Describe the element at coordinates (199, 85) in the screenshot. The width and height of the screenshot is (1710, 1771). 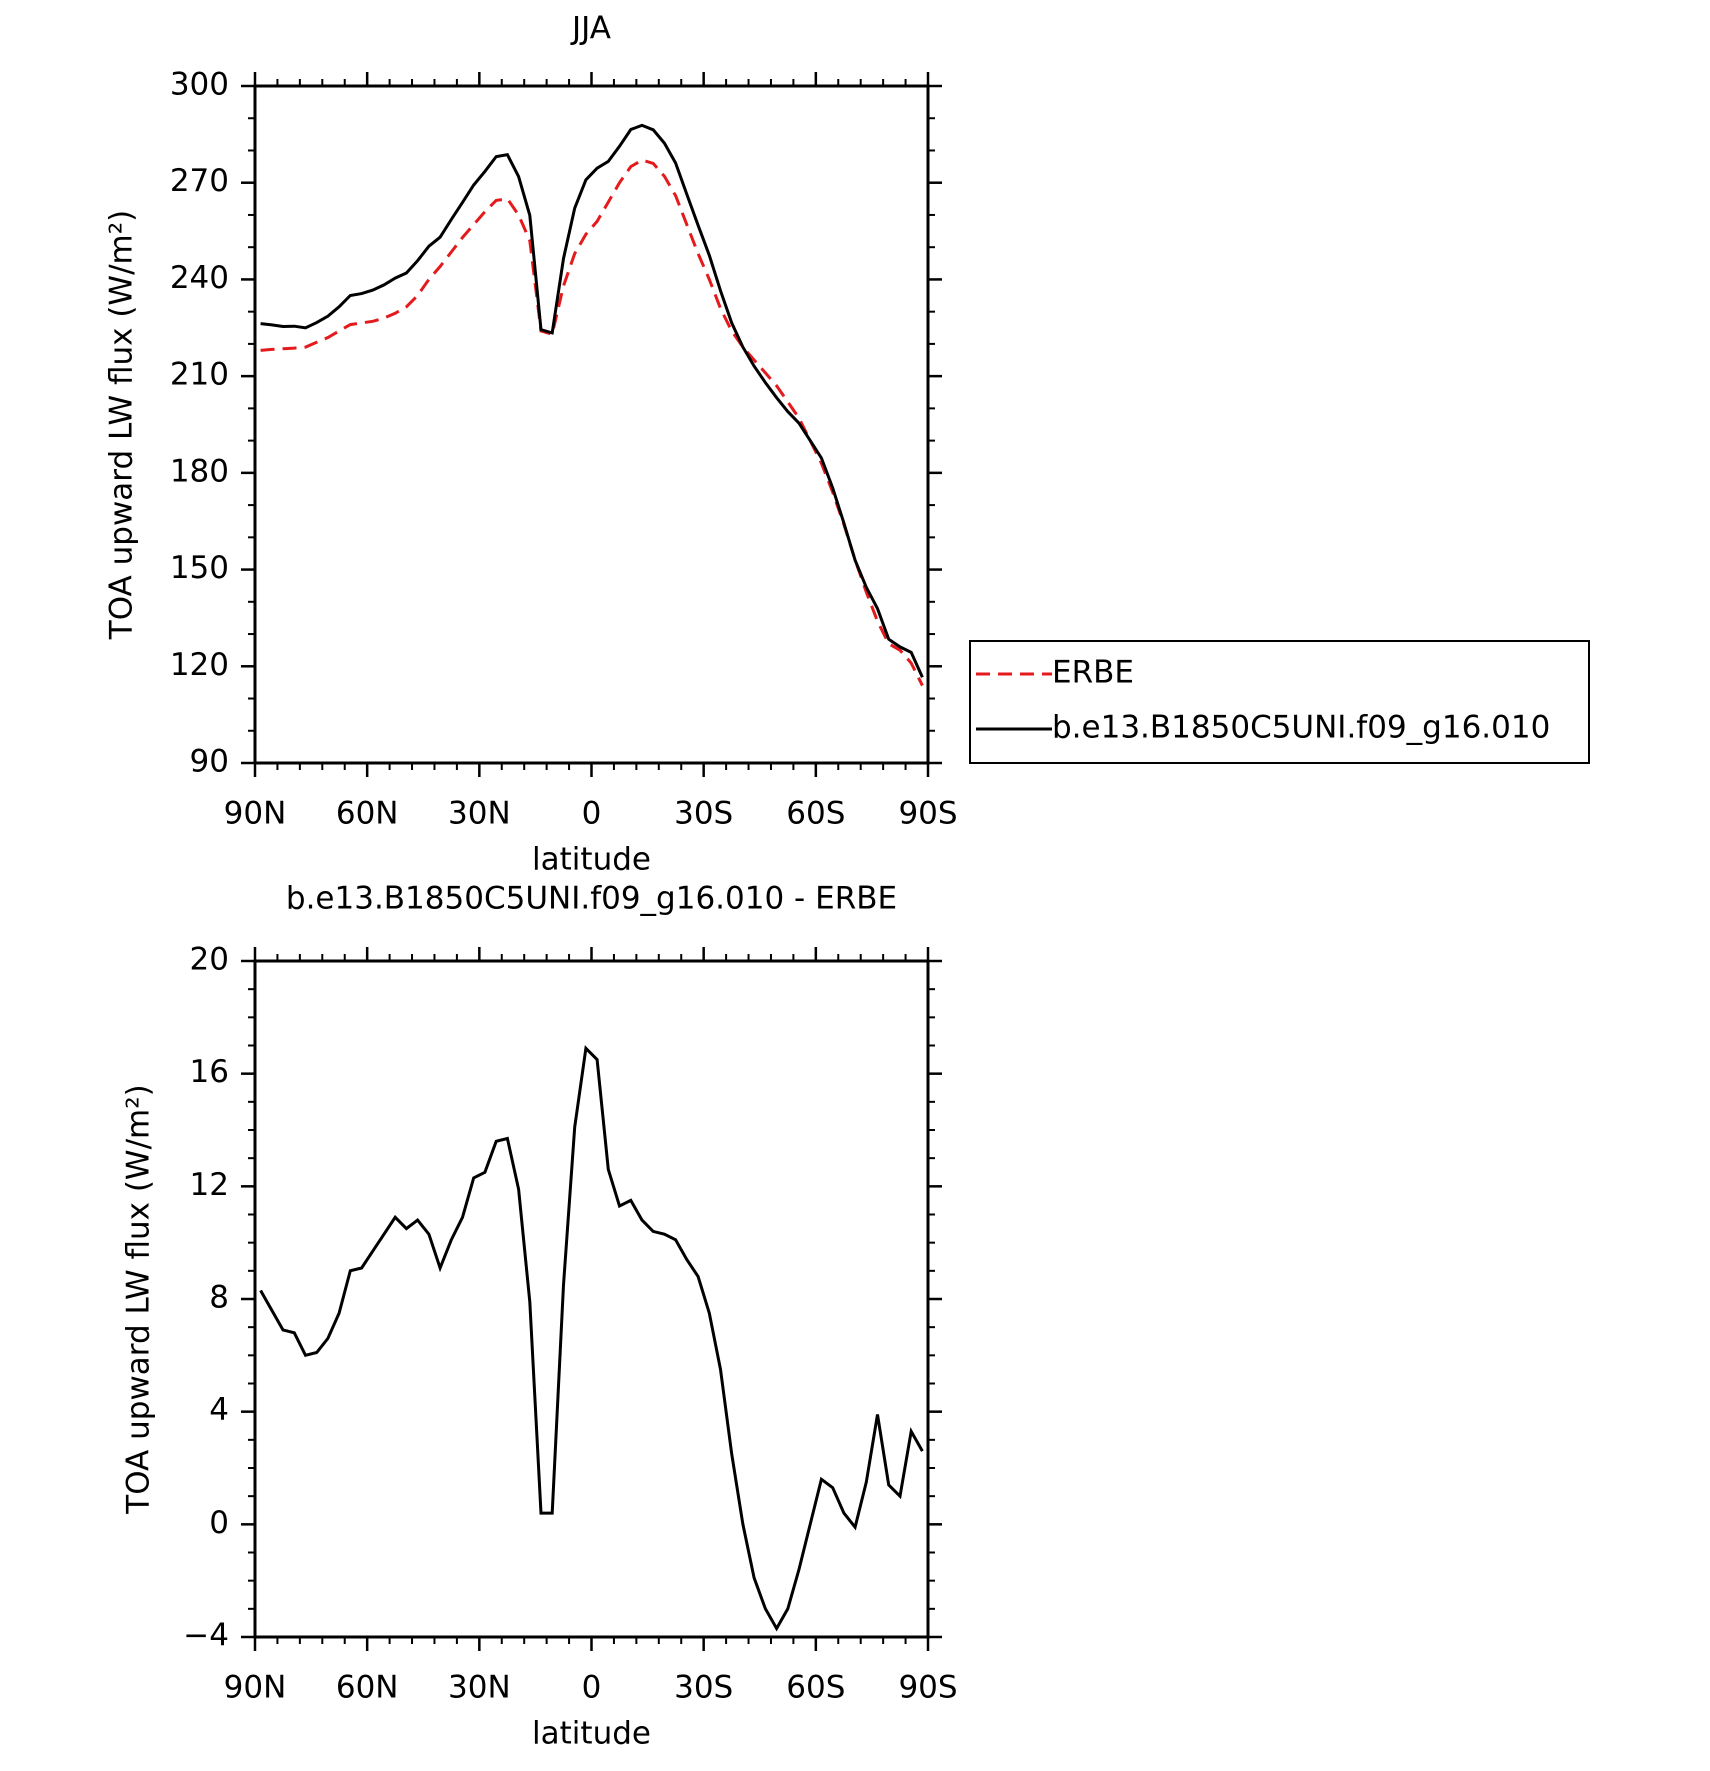
I see `y-tick-label: 300` at that location.